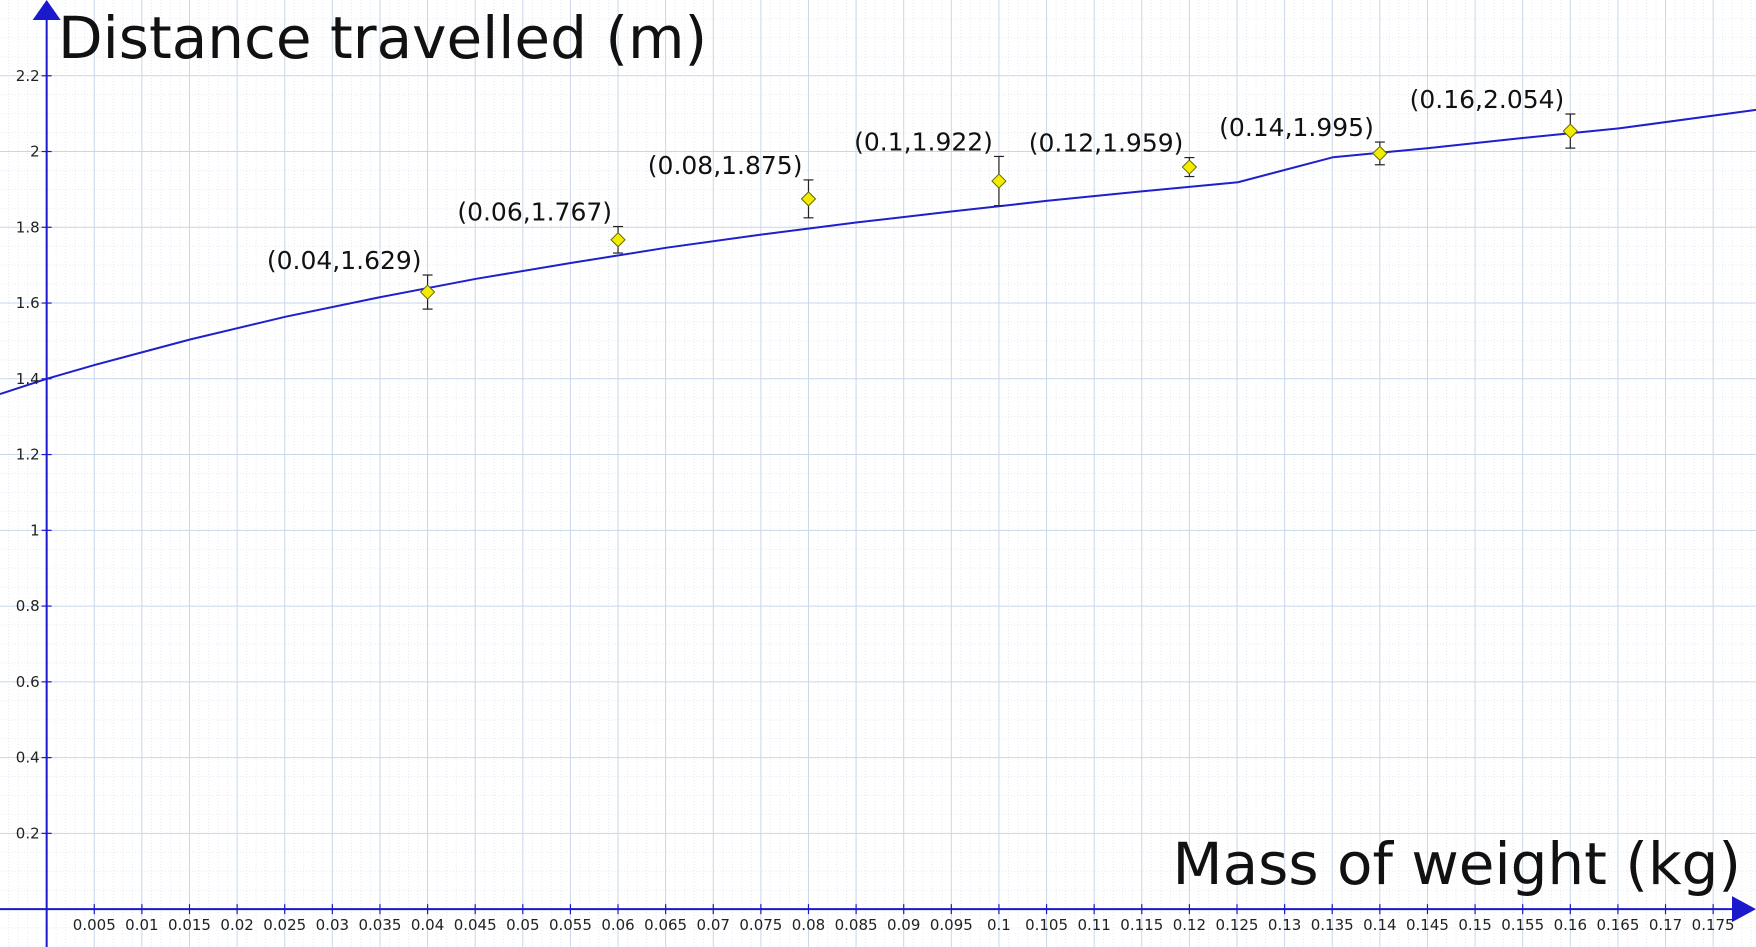  Describe the element at coordinates (28, 227) in the screenshot. I see `y-tick-label: 1.8` at that location.